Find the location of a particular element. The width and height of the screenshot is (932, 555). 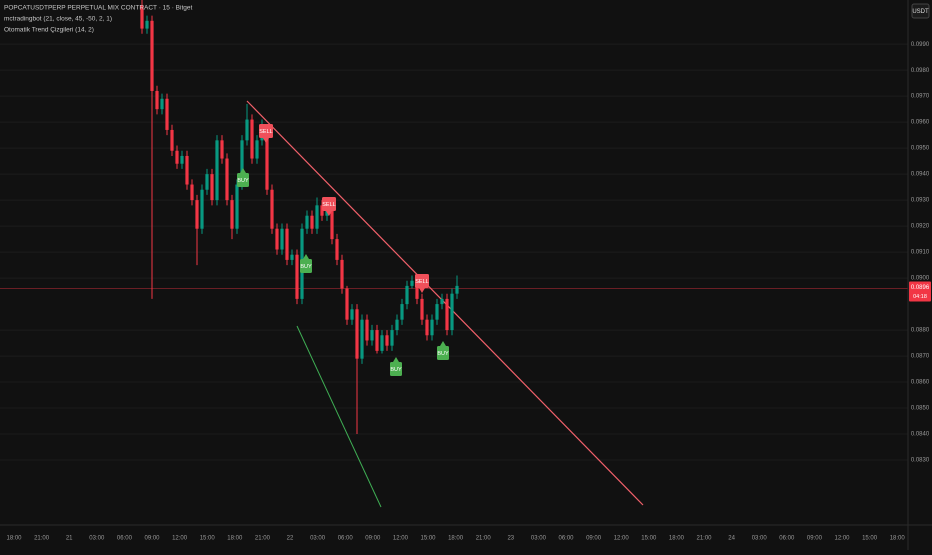

currency-label: USDT is located at coordinates (920, 12).